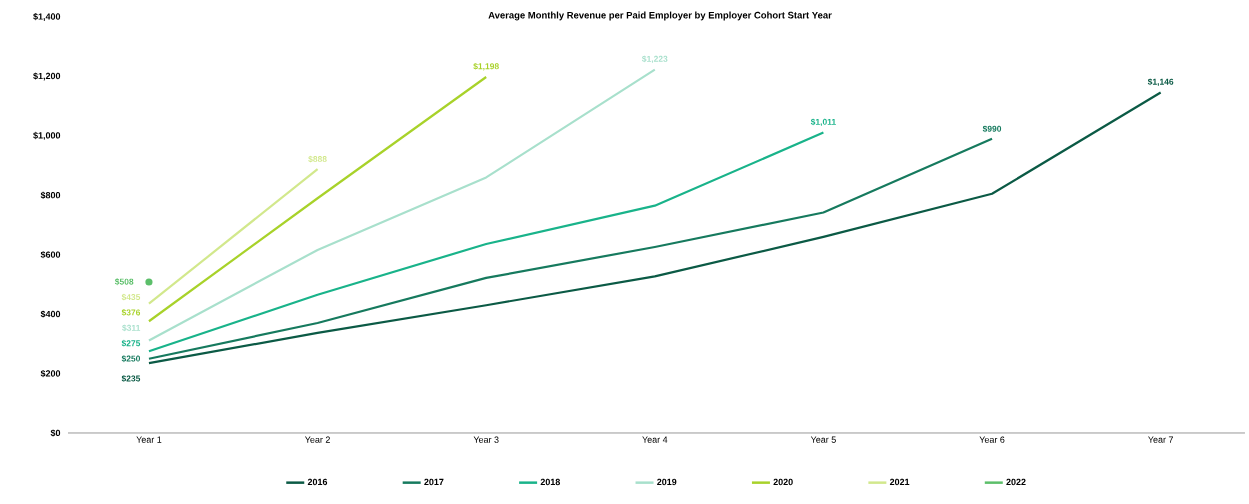  What do you see at coordinates (47, 76) in the screenshot?
I see `y-tick-label: $1,200` at bounding box center [47, 76].